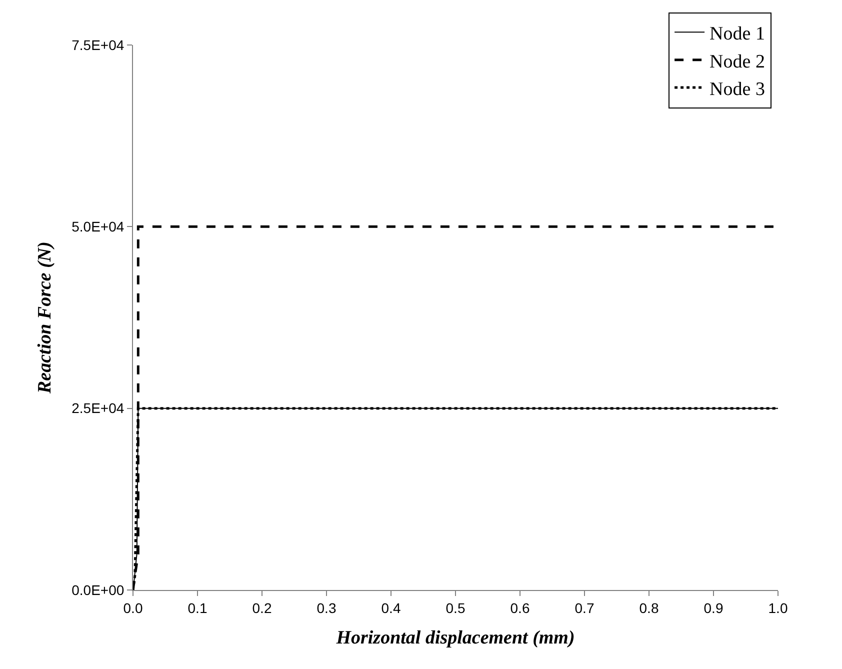  I want to click on x-tick-label: 0.8, so click(649, 608).